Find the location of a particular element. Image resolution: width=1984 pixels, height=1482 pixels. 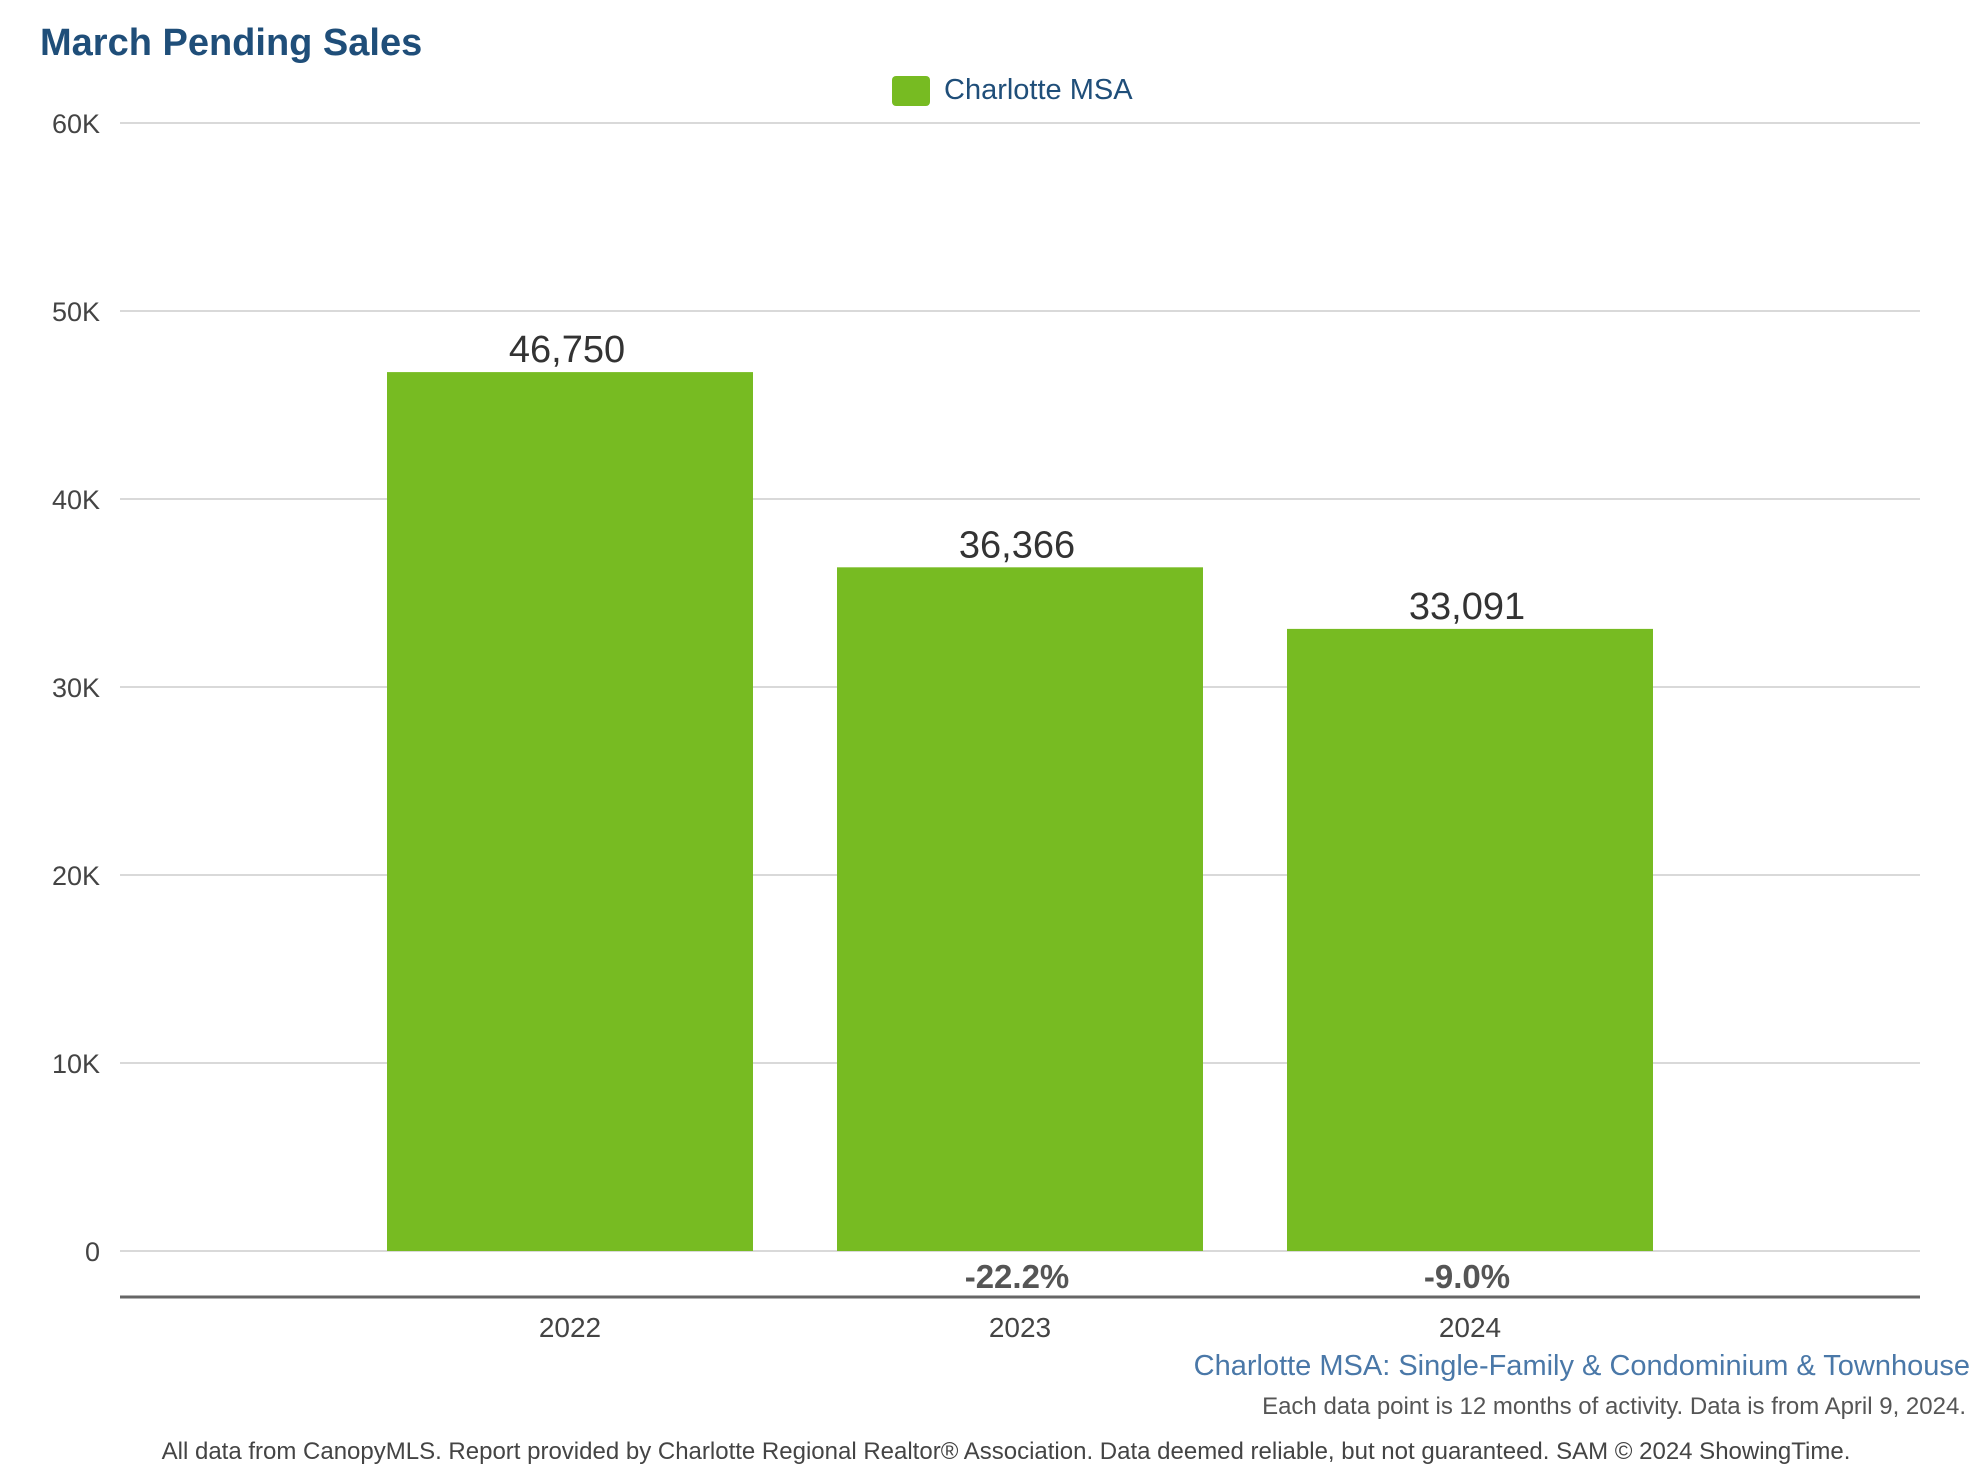

y-tick-label: 40K is located at coordinates (76, 500).